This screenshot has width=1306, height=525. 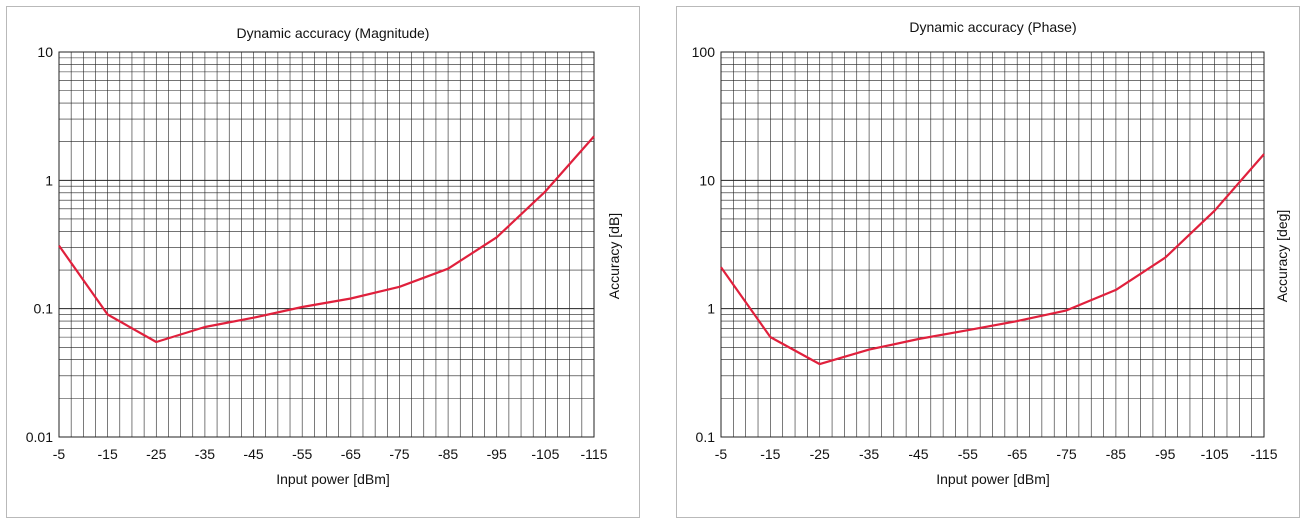 What do you see at coordinates (614, 256) in the screenshot?
I see `y-axis-label: Accuracy [dB]` at bounding box center [614, 256].